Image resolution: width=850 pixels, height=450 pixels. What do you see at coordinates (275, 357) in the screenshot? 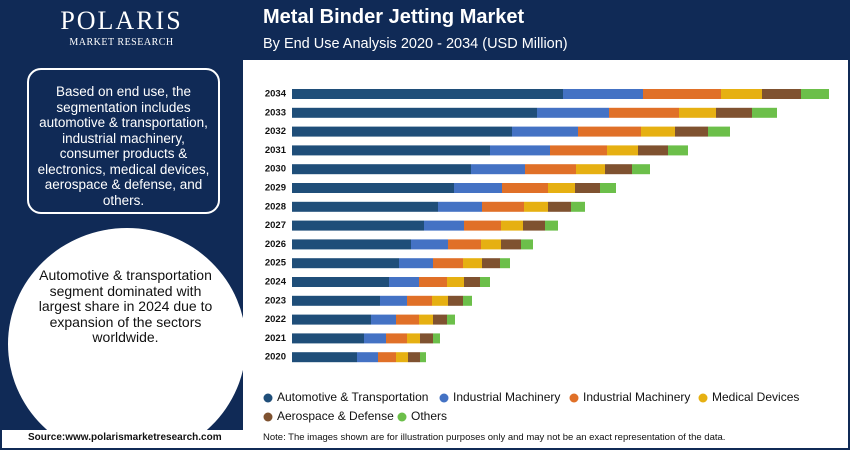
I see `y-tick-label: 2020` at bounding box center [275, 357].